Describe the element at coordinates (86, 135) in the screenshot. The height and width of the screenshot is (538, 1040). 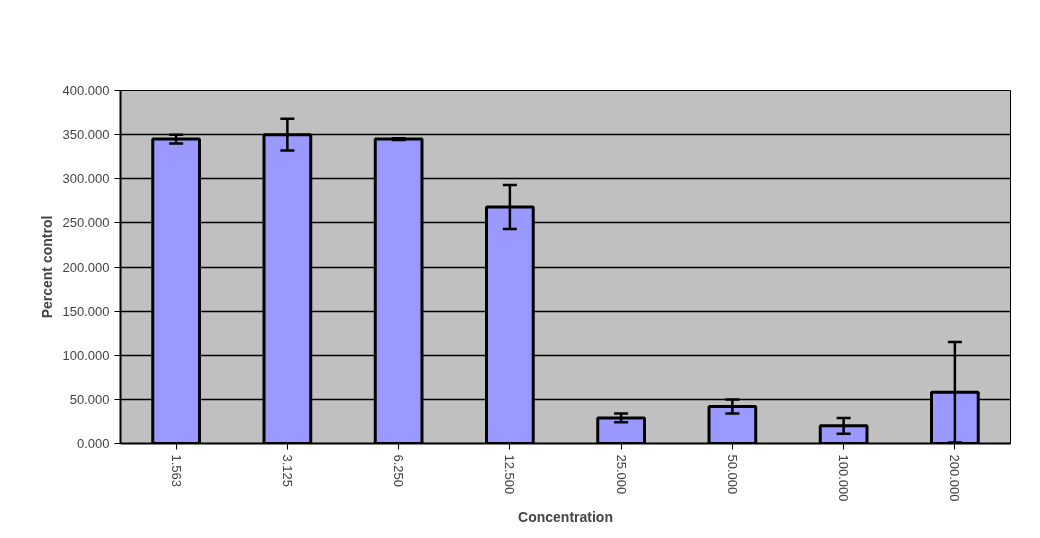
I see `y-tick-label: 350.000` at that location.